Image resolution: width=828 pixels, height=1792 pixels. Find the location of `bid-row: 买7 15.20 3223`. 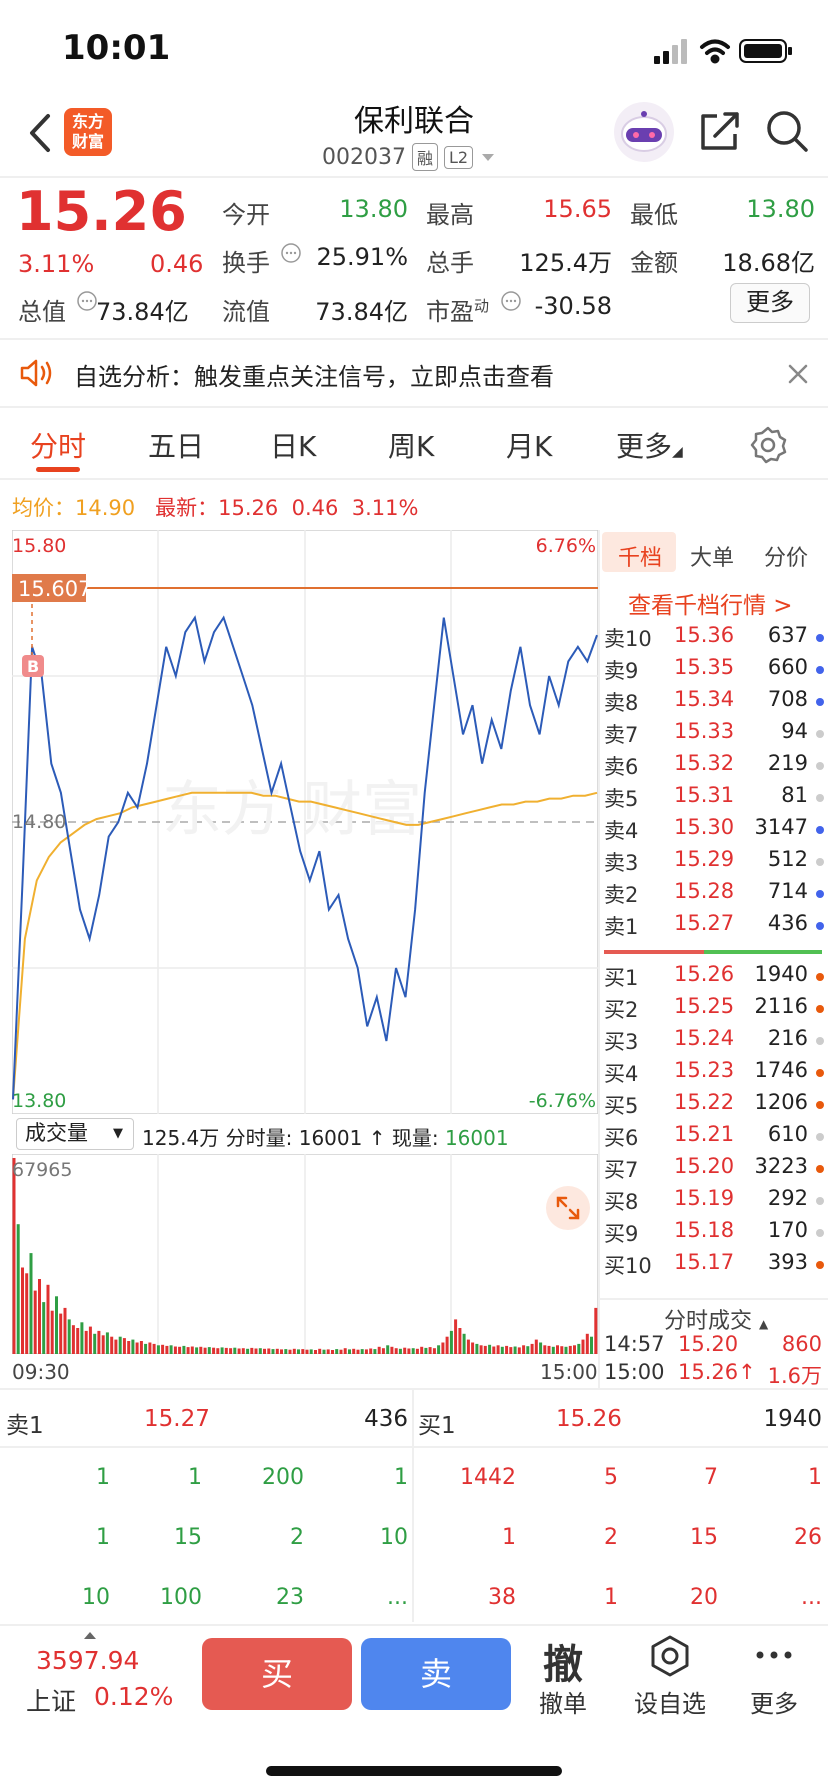

bid-row: 买7 15.20 3223 is located at coordinates (714, 1169).